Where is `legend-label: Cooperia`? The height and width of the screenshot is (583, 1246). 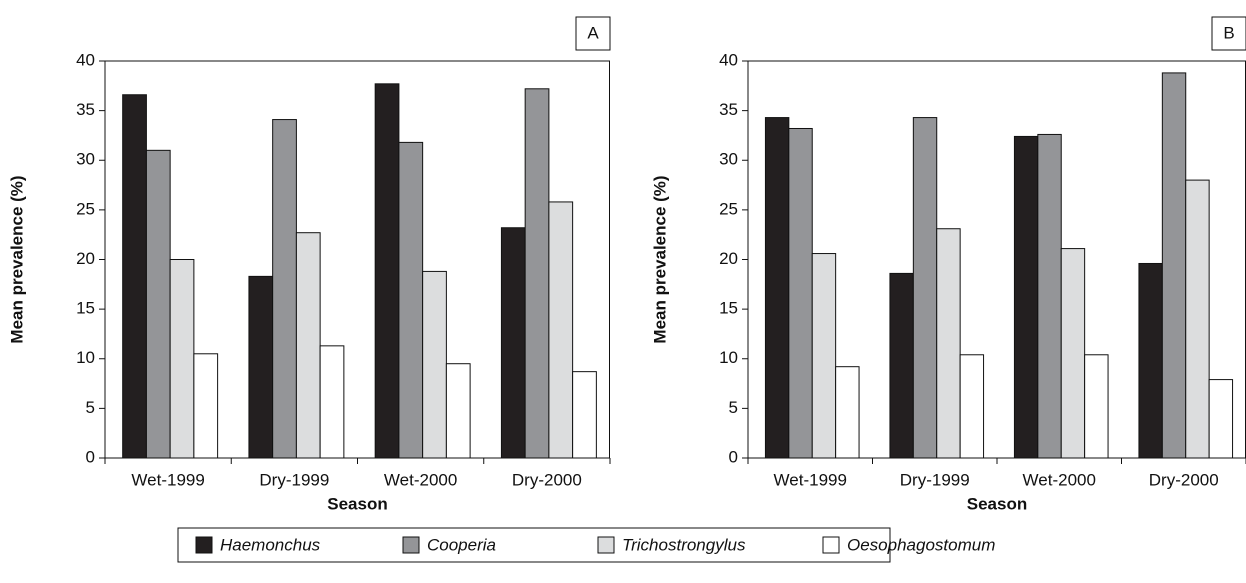 legend-label: Cooperia is located at coordinates (461, 544).